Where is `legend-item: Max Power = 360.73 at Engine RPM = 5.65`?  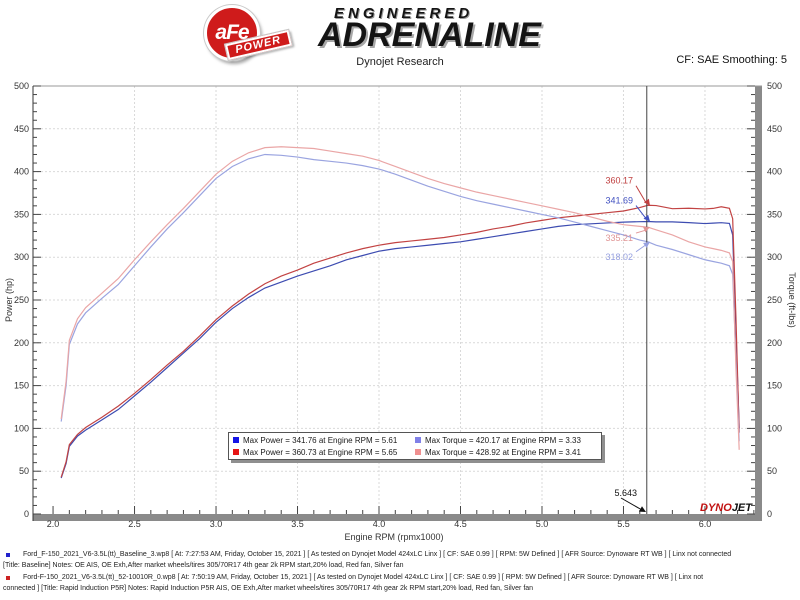
legend-item: Max Power = 360.73 at Engine RPM = 5.65 is located at coordinates (324, 452).